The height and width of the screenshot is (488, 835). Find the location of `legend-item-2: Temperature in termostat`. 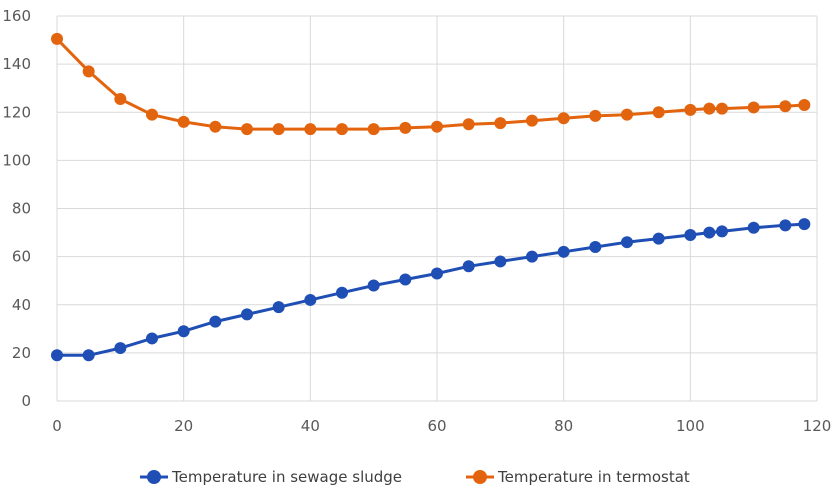

legend-item-2: Temperature in termostat is located at coordinates (578, 477).